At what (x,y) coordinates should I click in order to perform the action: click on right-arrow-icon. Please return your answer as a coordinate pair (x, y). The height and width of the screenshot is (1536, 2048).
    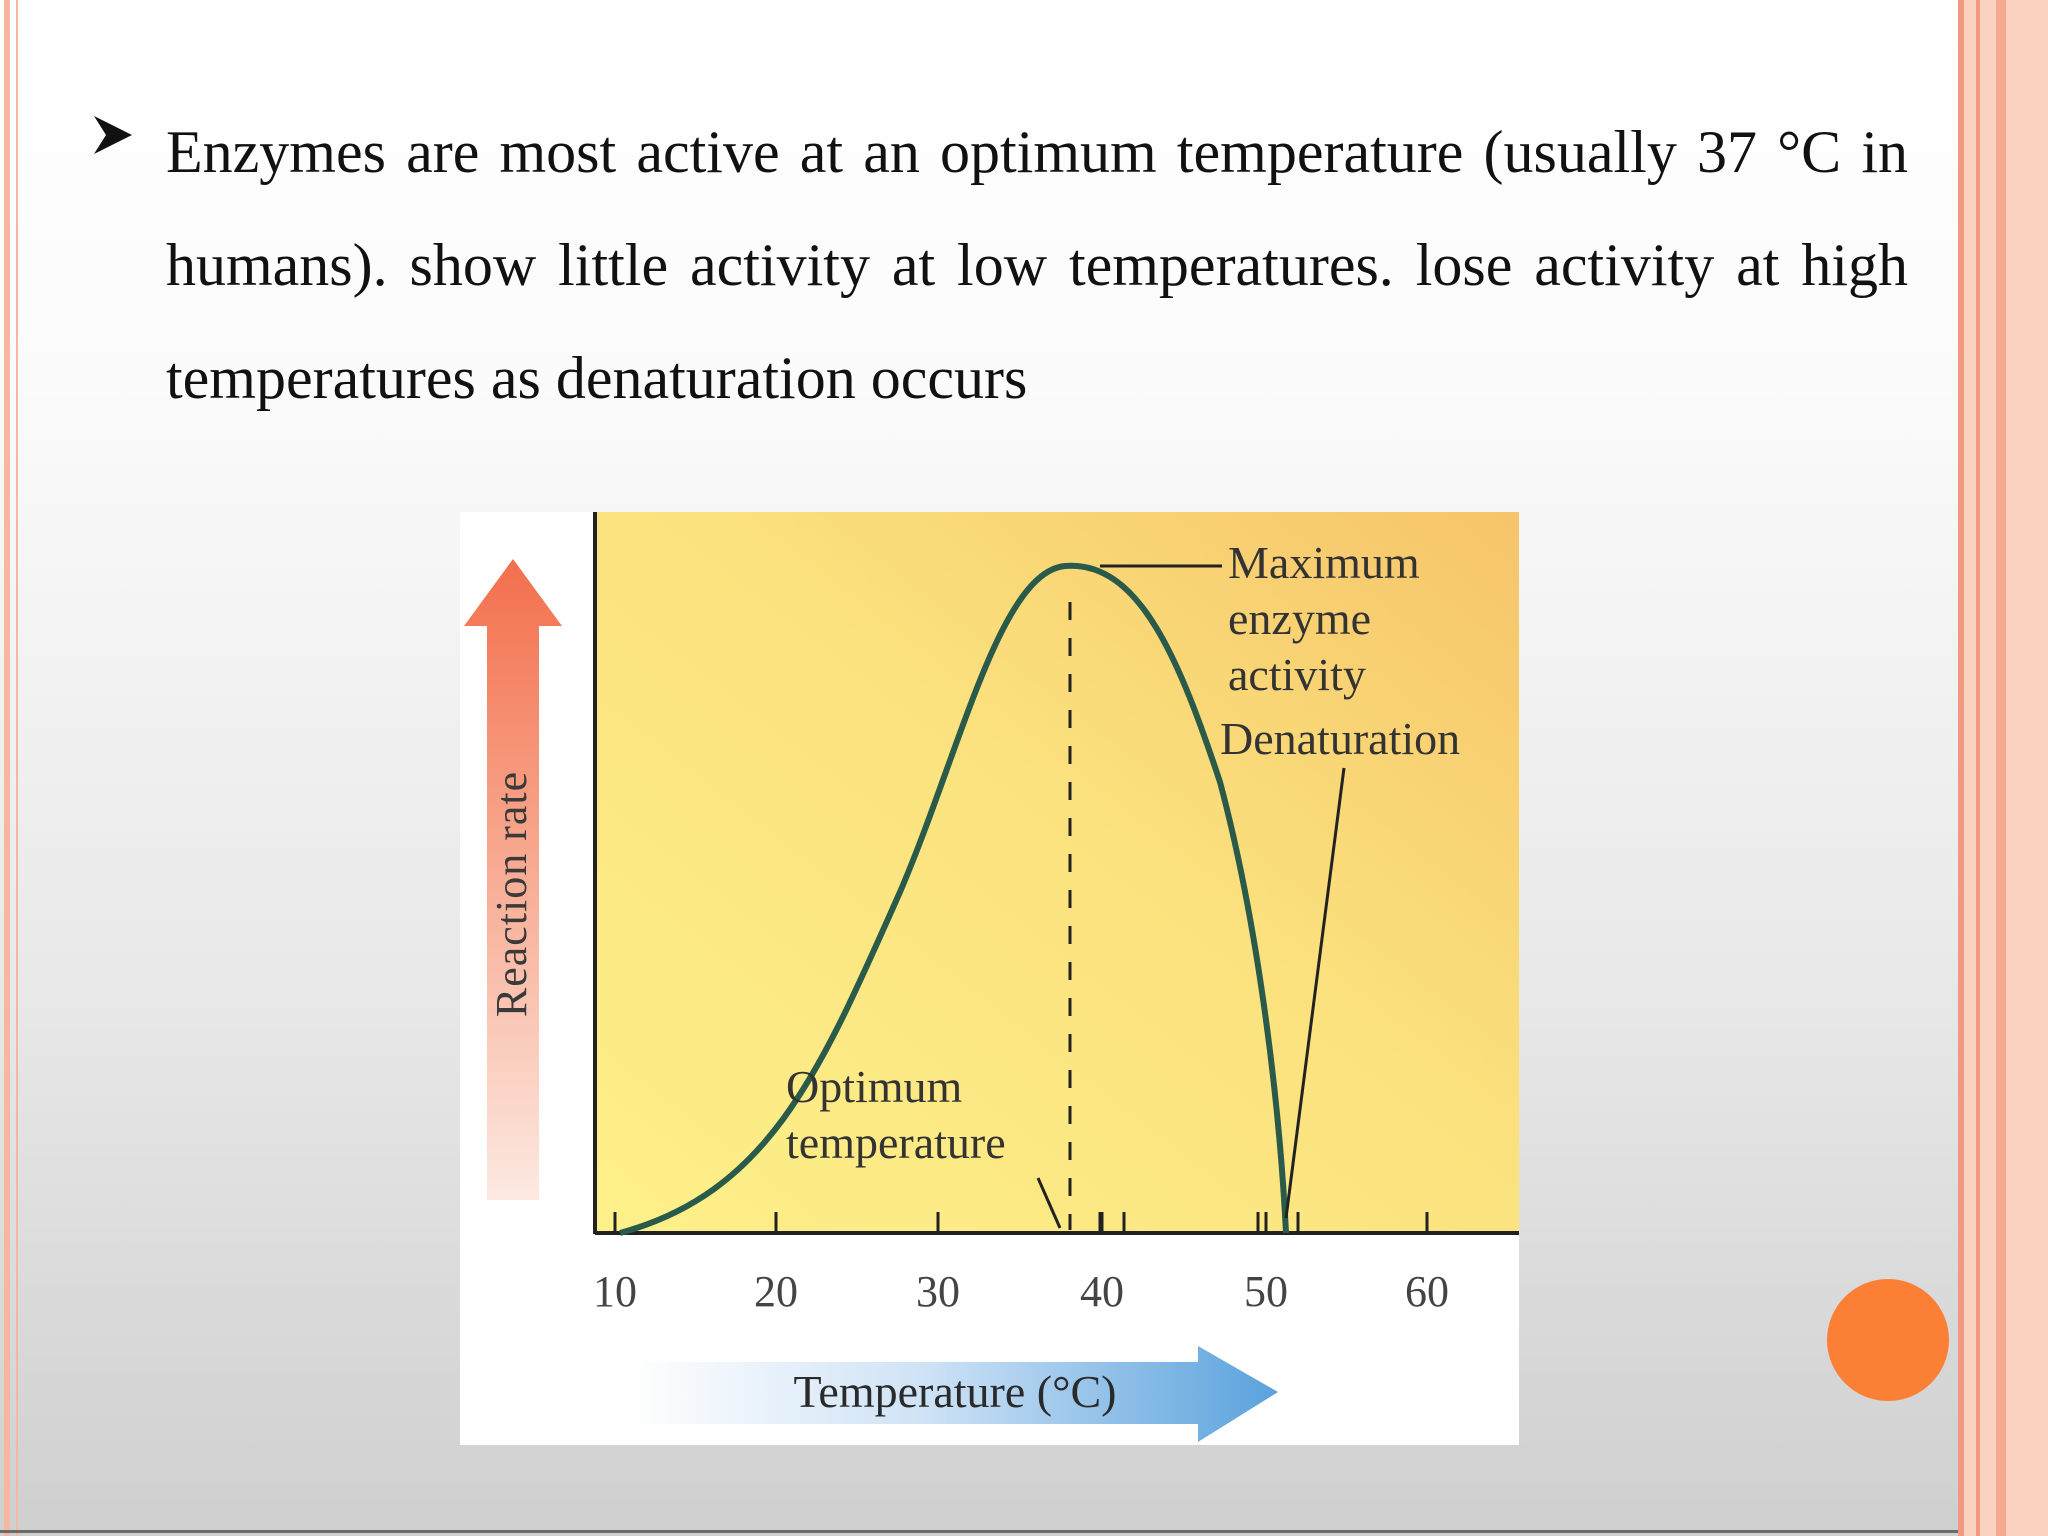
    Looking at the image, I should click on (954, 1394).